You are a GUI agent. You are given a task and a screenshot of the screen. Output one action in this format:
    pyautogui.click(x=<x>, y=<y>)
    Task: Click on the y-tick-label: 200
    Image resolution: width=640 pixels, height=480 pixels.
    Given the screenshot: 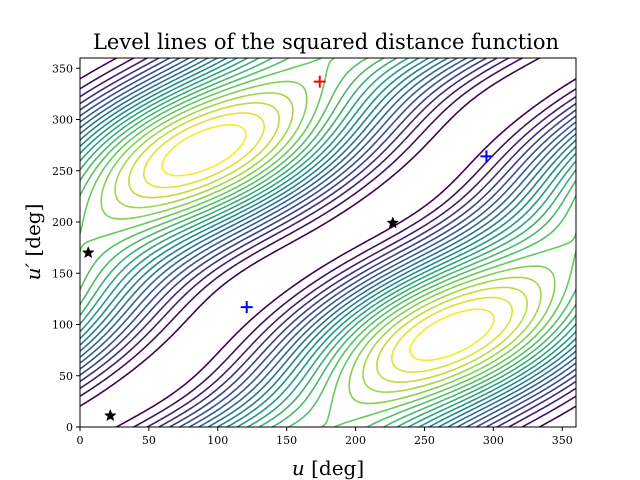 What is the action you would take?
    pyautogui.click(x=62, y=222)
    